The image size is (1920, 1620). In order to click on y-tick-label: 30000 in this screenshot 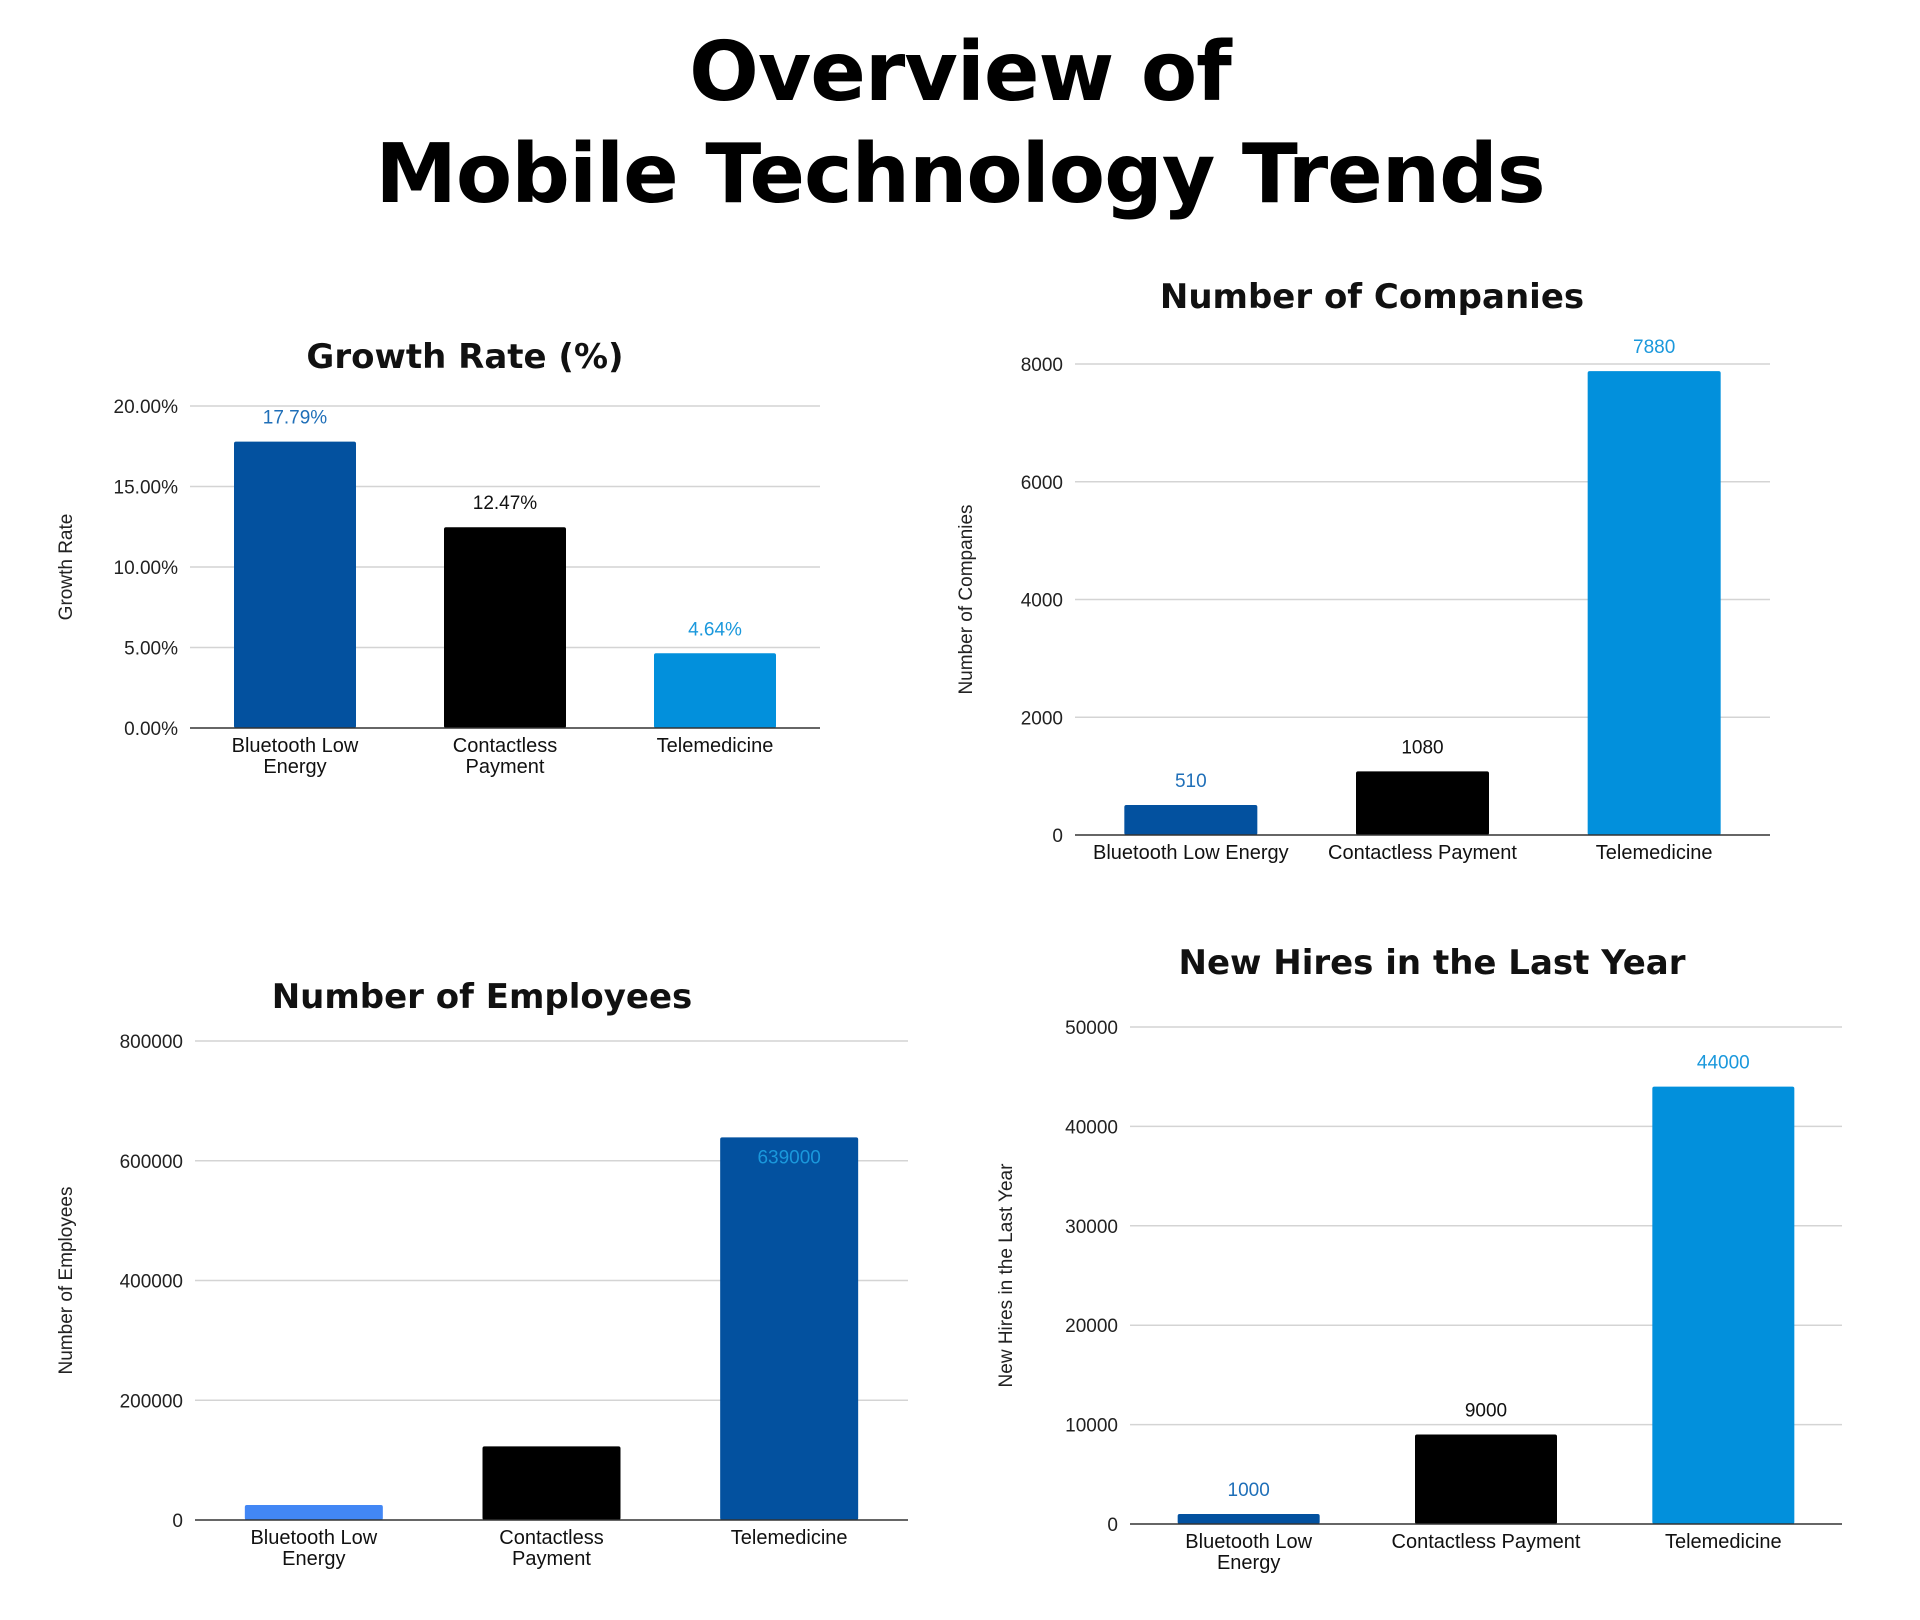, I will do `click(1091, 1227)`.